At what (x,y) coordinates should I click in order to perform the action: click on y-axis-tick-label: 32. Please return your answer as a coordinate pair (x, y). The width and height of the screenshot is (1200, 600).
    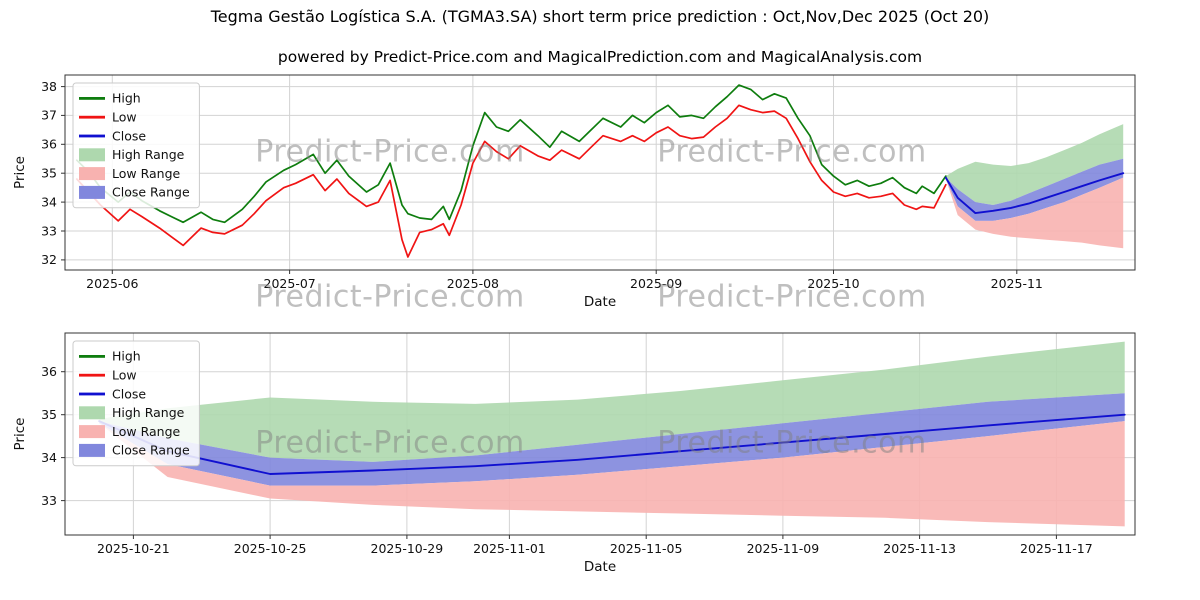
    Looking at the image, I should click on (49, 259).